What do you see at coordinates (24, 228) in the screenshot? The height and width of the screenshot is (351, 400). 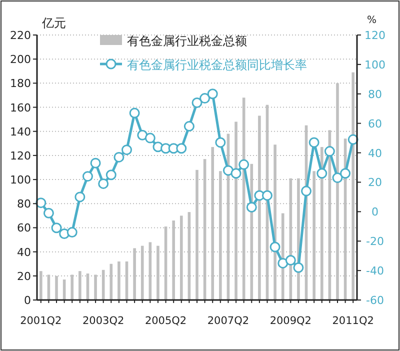 I see `y-tick-label: 60` at bounding box center [24, 228].